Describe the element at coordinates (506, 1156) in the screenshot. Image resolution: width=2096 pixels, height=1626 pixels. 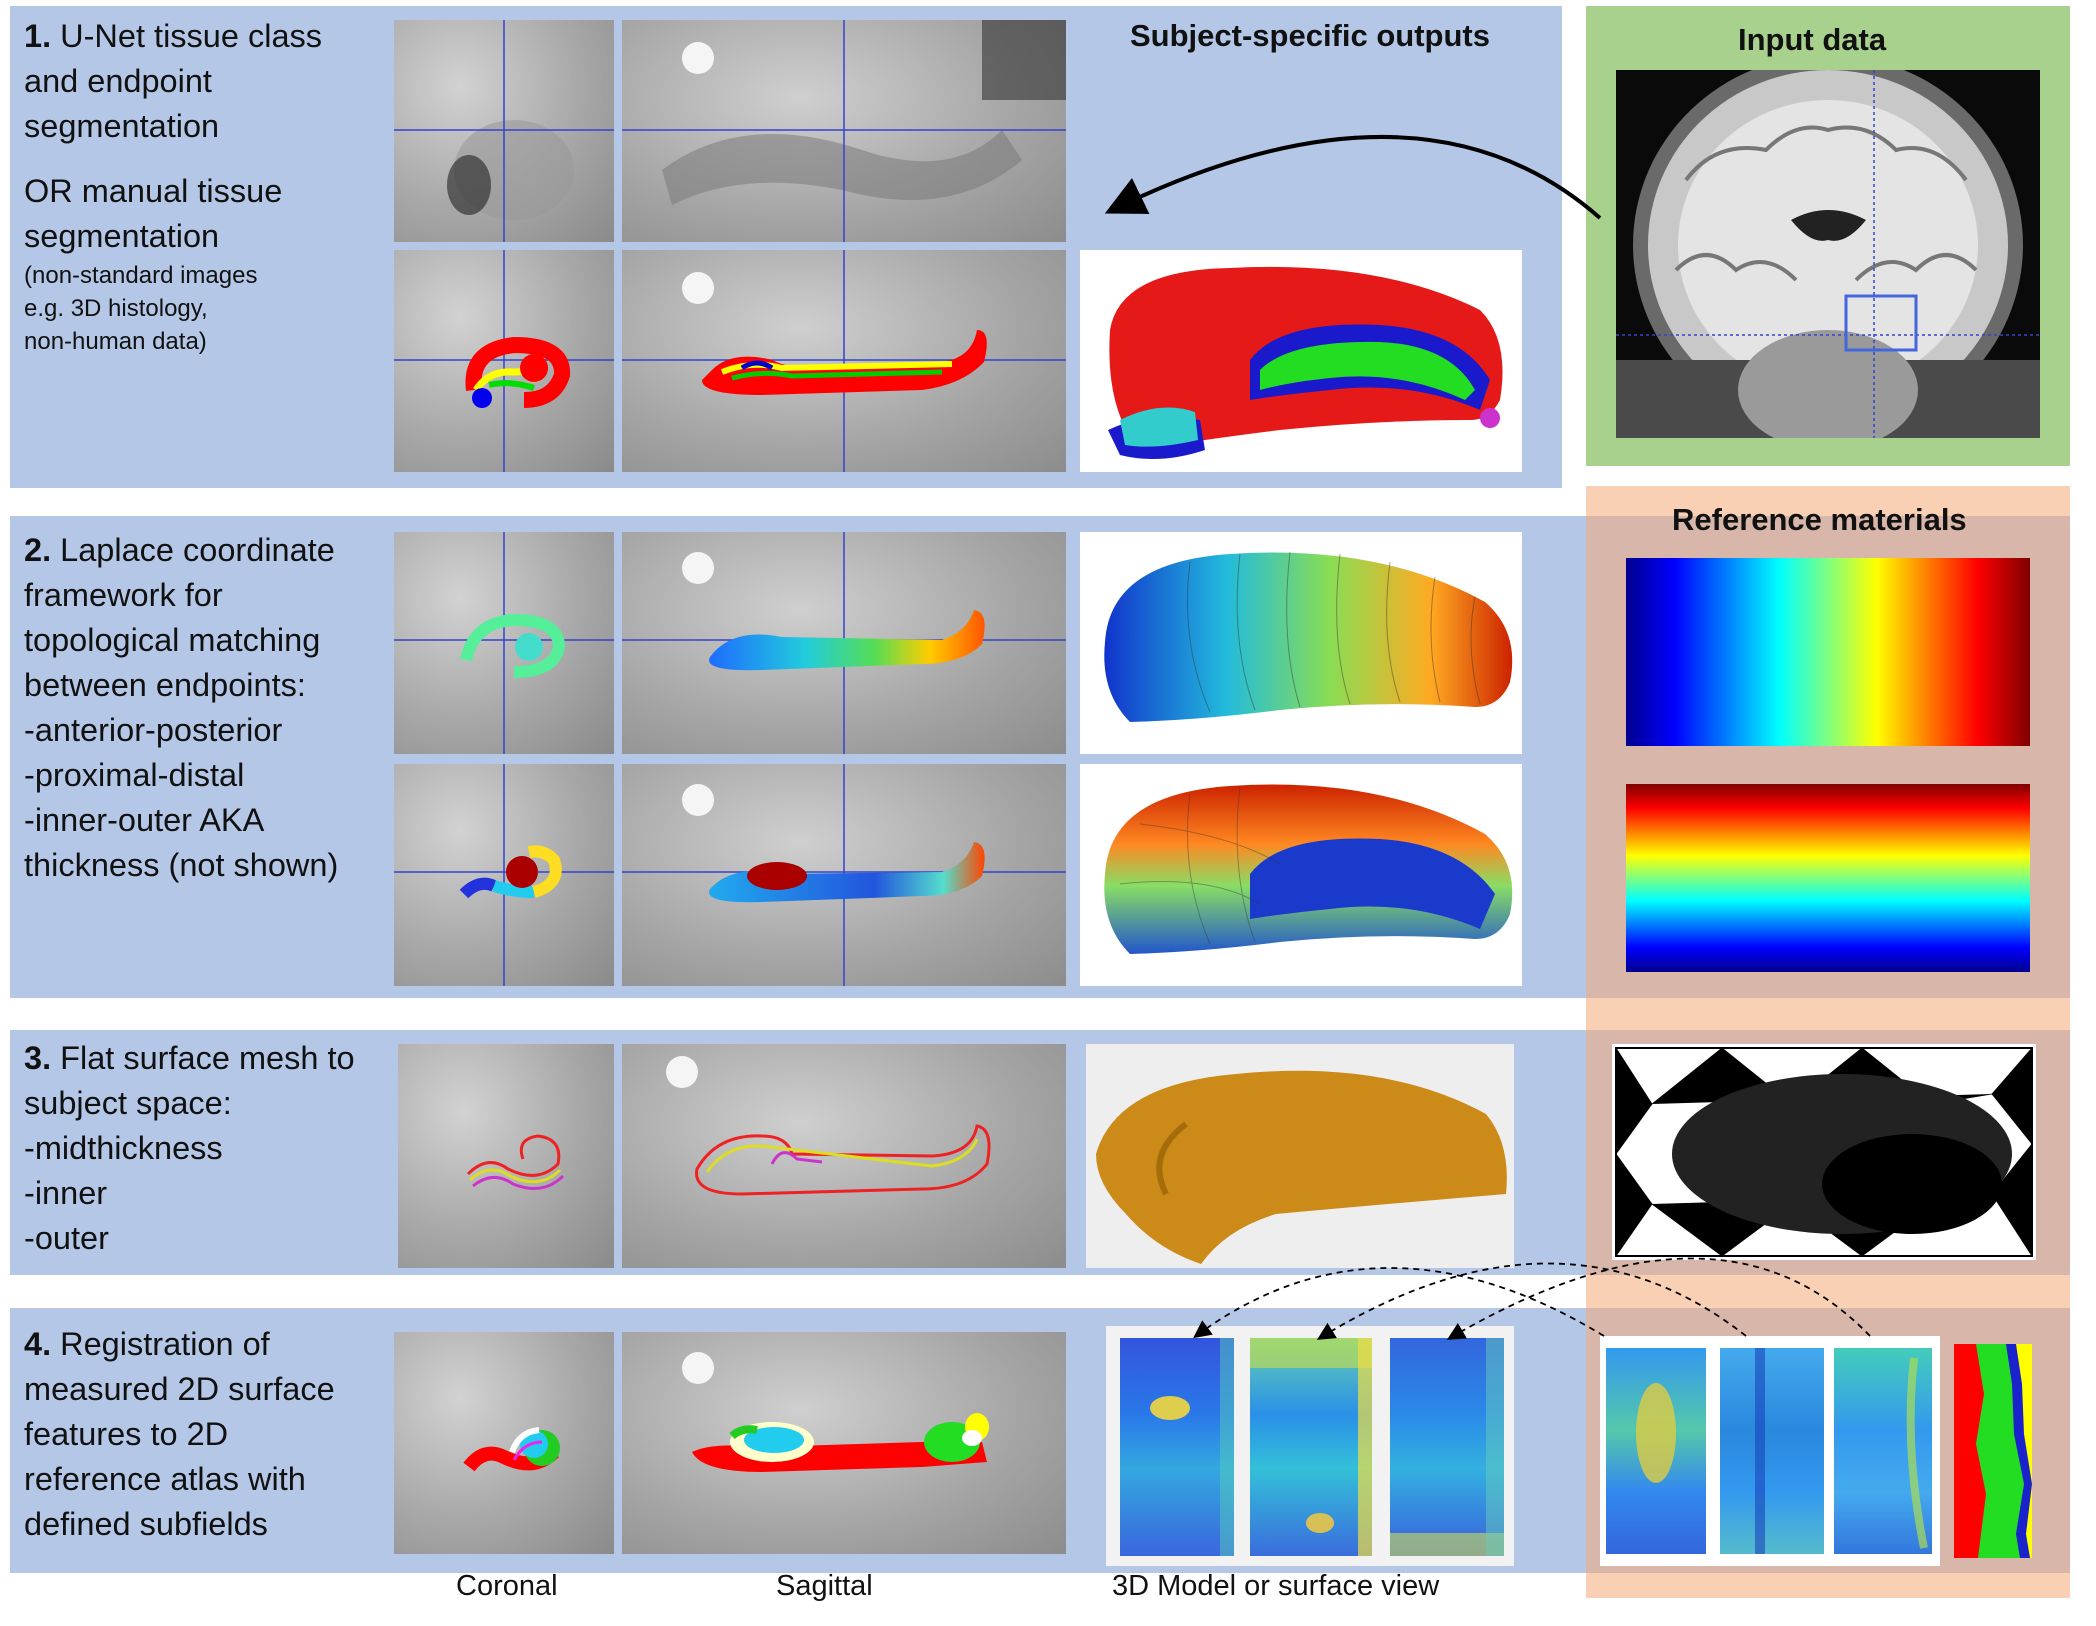
I see `coronal-surface-contours` at that location.